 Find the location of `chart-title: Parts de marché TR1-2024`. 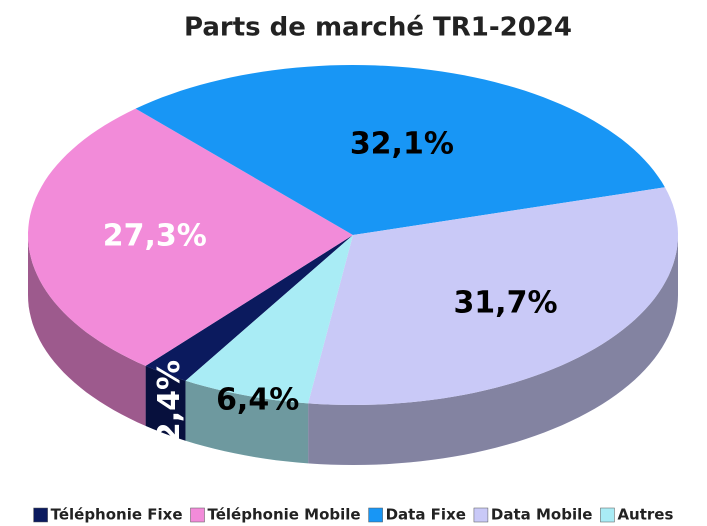

chart-title: Parts de marché TR1-2024 is located at coordinates (378, 28).